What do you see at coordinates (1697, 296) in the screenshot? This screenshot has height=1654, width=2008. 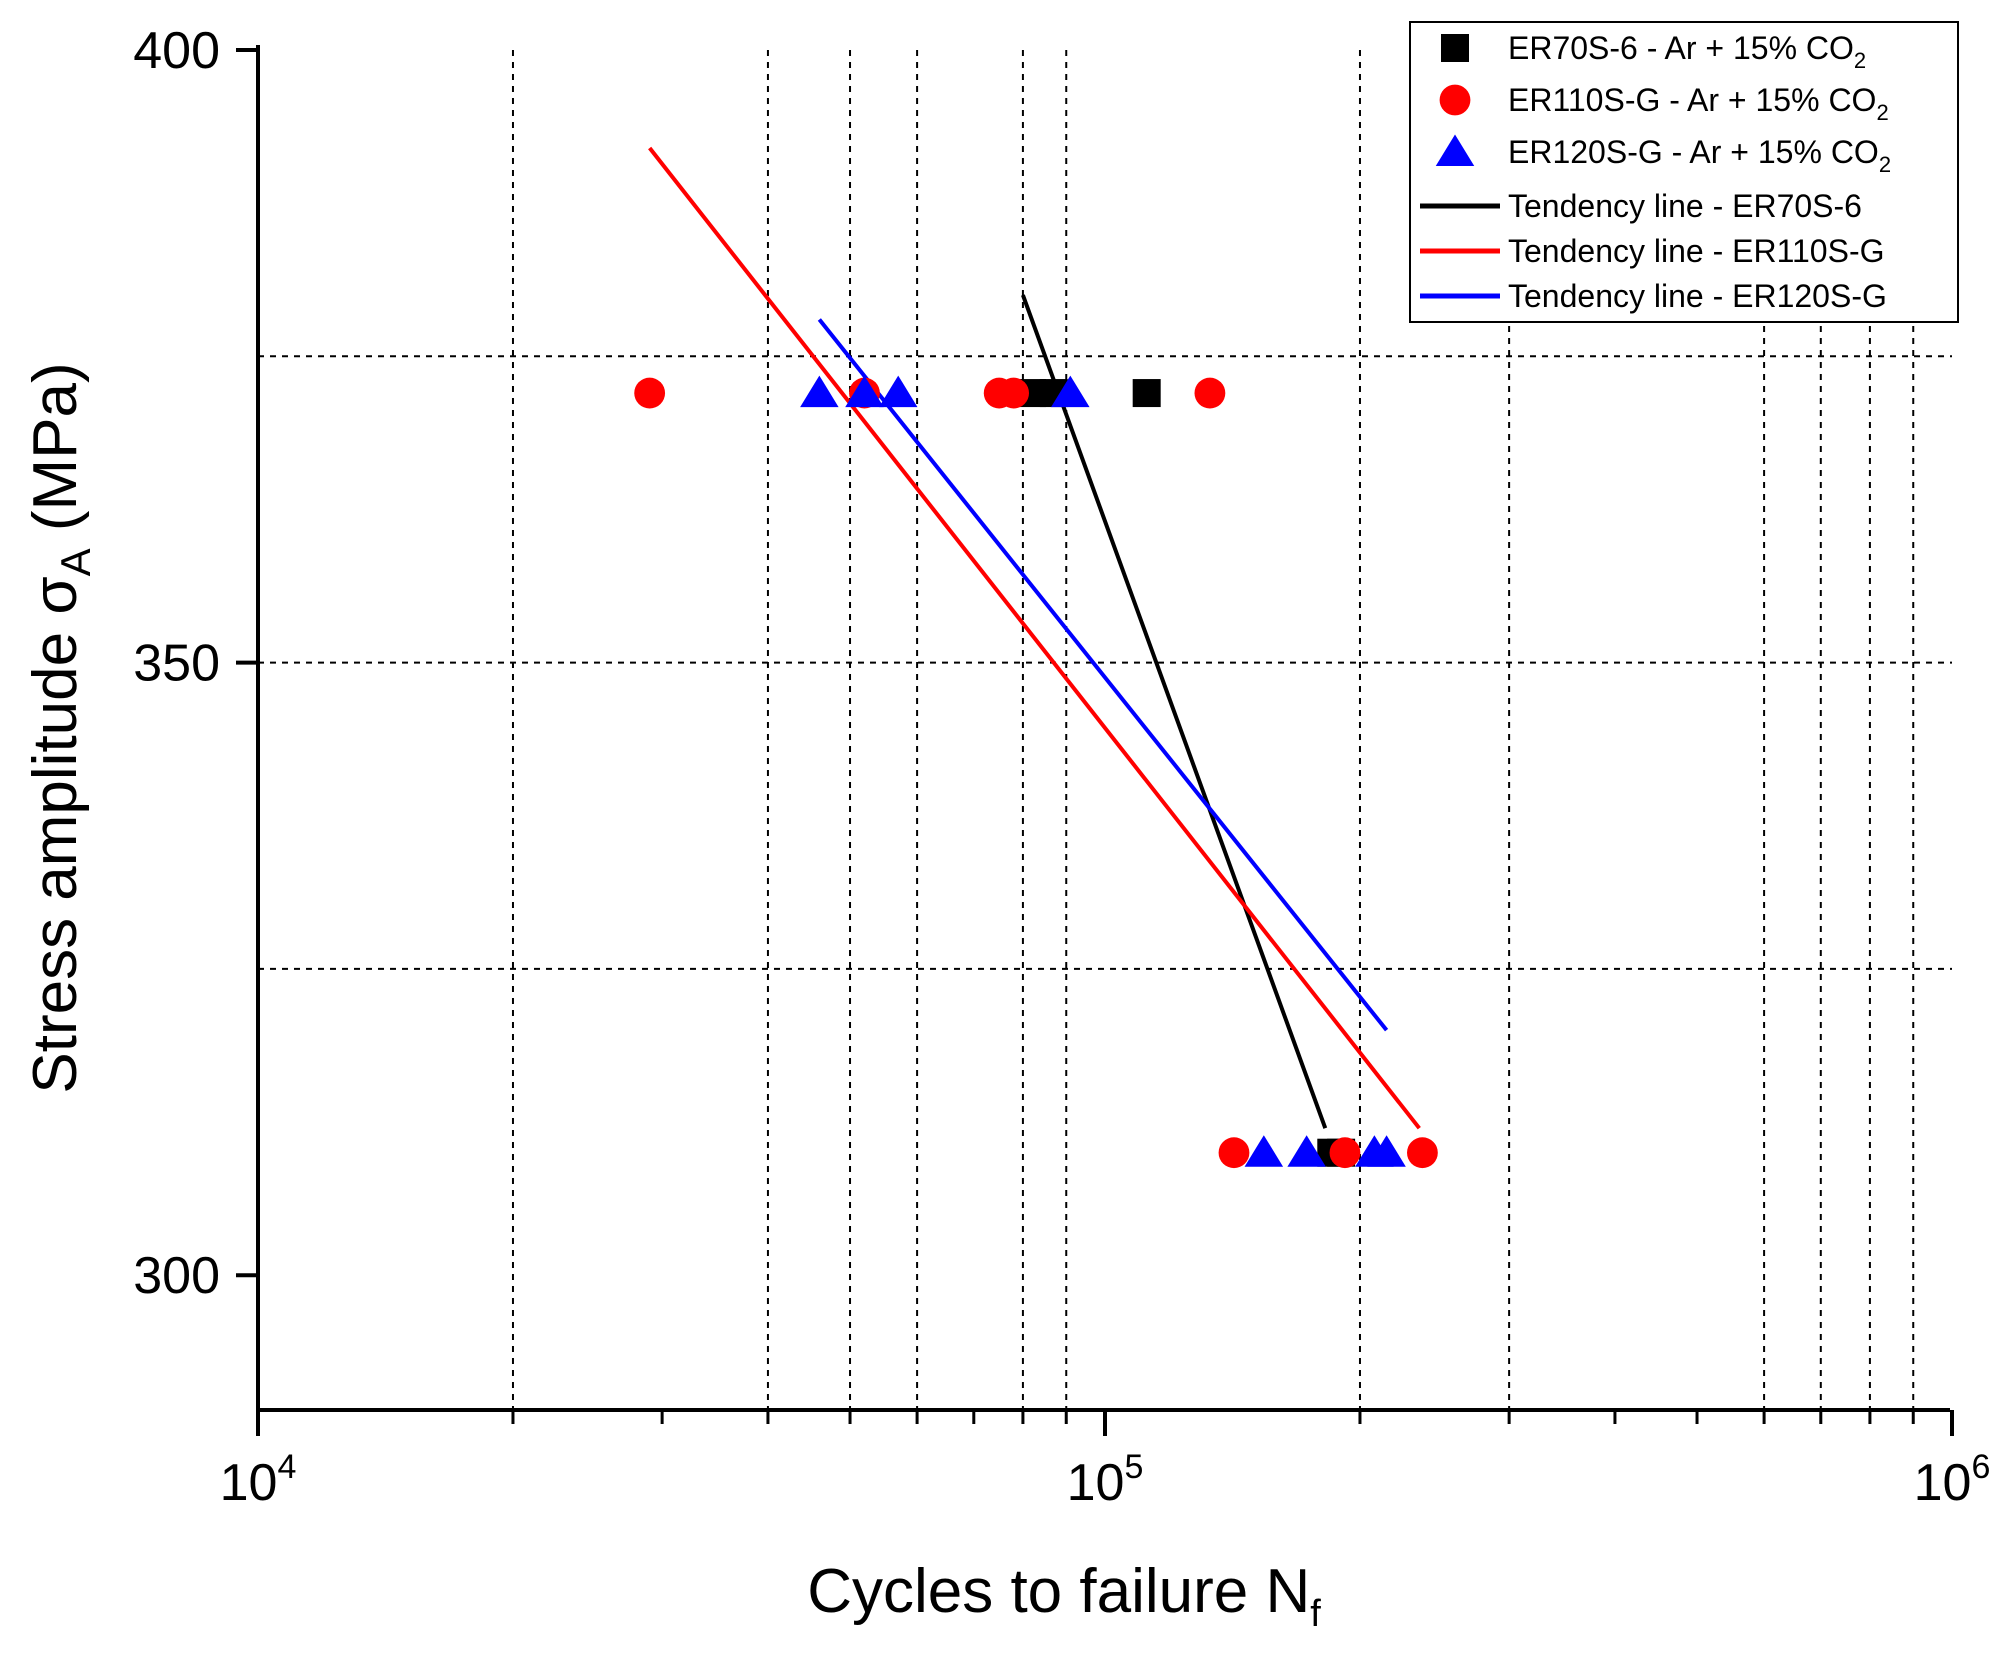 I see `legend-label: Tendency line - ER120S-G` at bounding box center [1697, 296].